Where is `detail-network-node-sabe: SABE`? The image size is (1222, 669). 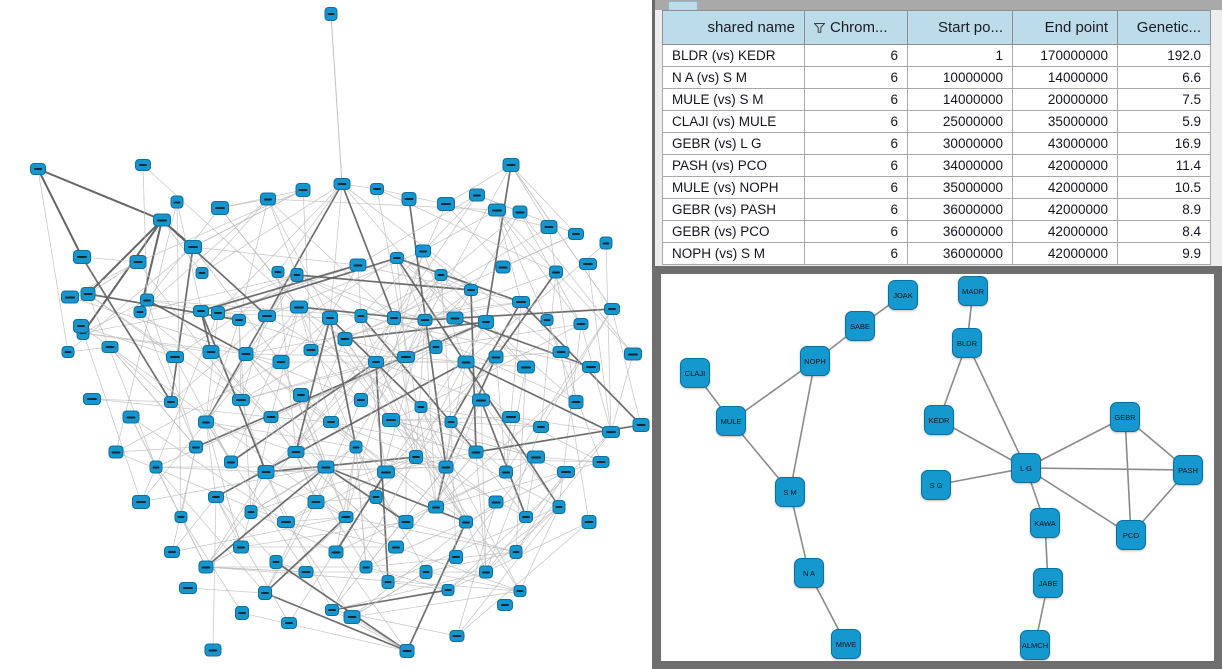 detail-network-node-sabe: SABE is located at coordinates (860, 326).